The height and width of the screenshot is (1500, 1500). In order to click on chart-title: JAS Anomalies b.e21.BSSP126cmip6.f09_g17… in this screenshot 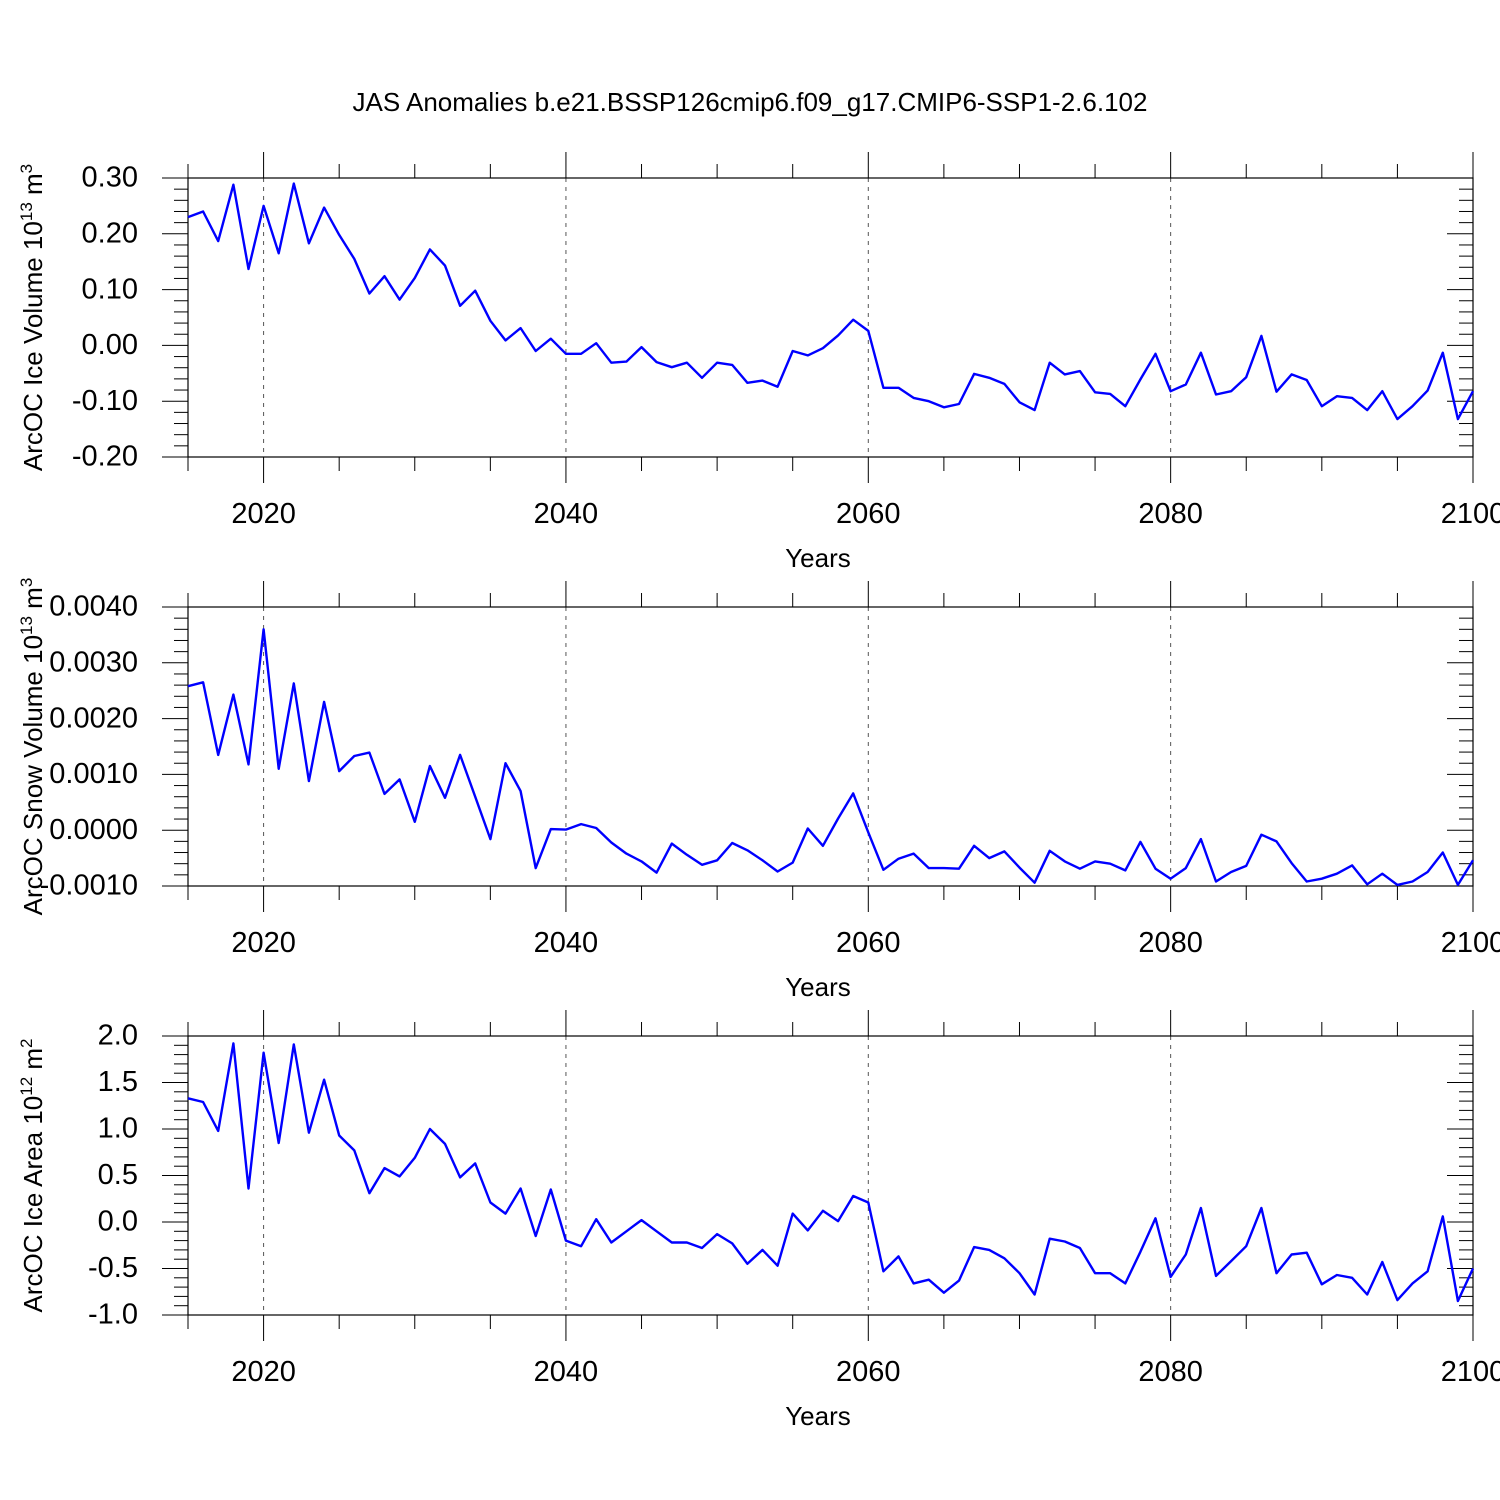, I will do `click(750, 102)`.